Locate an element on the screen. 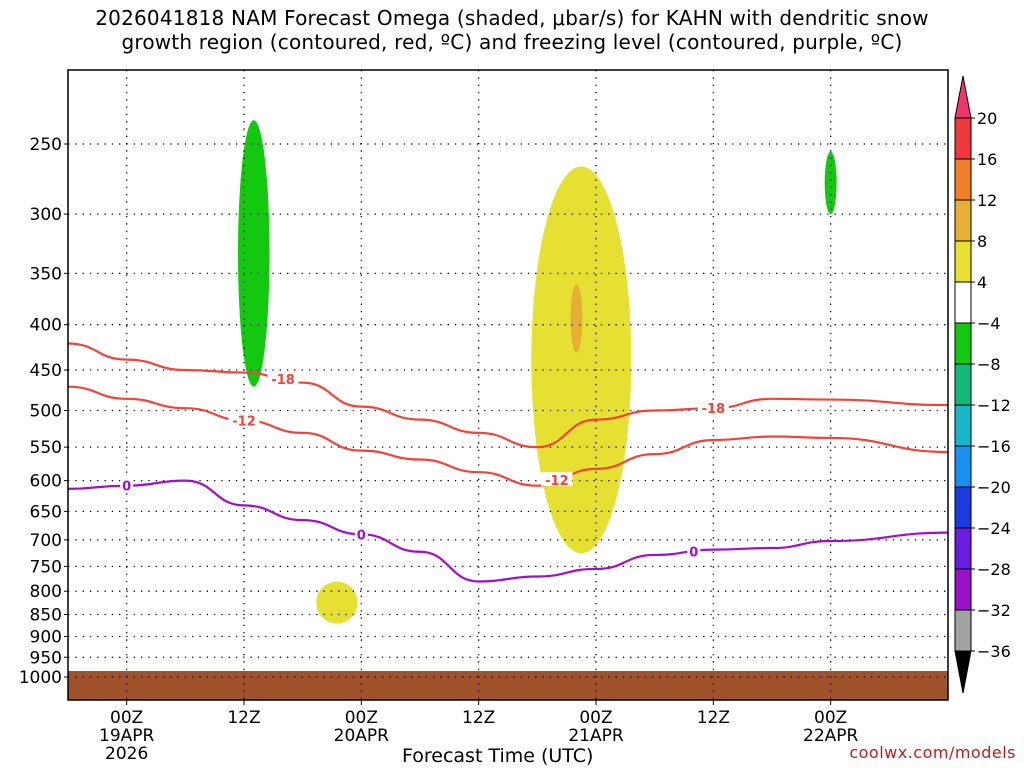 This screenshot has height=768, width=1024. colorbar-label: 8 is located at coordinates (982, 241).